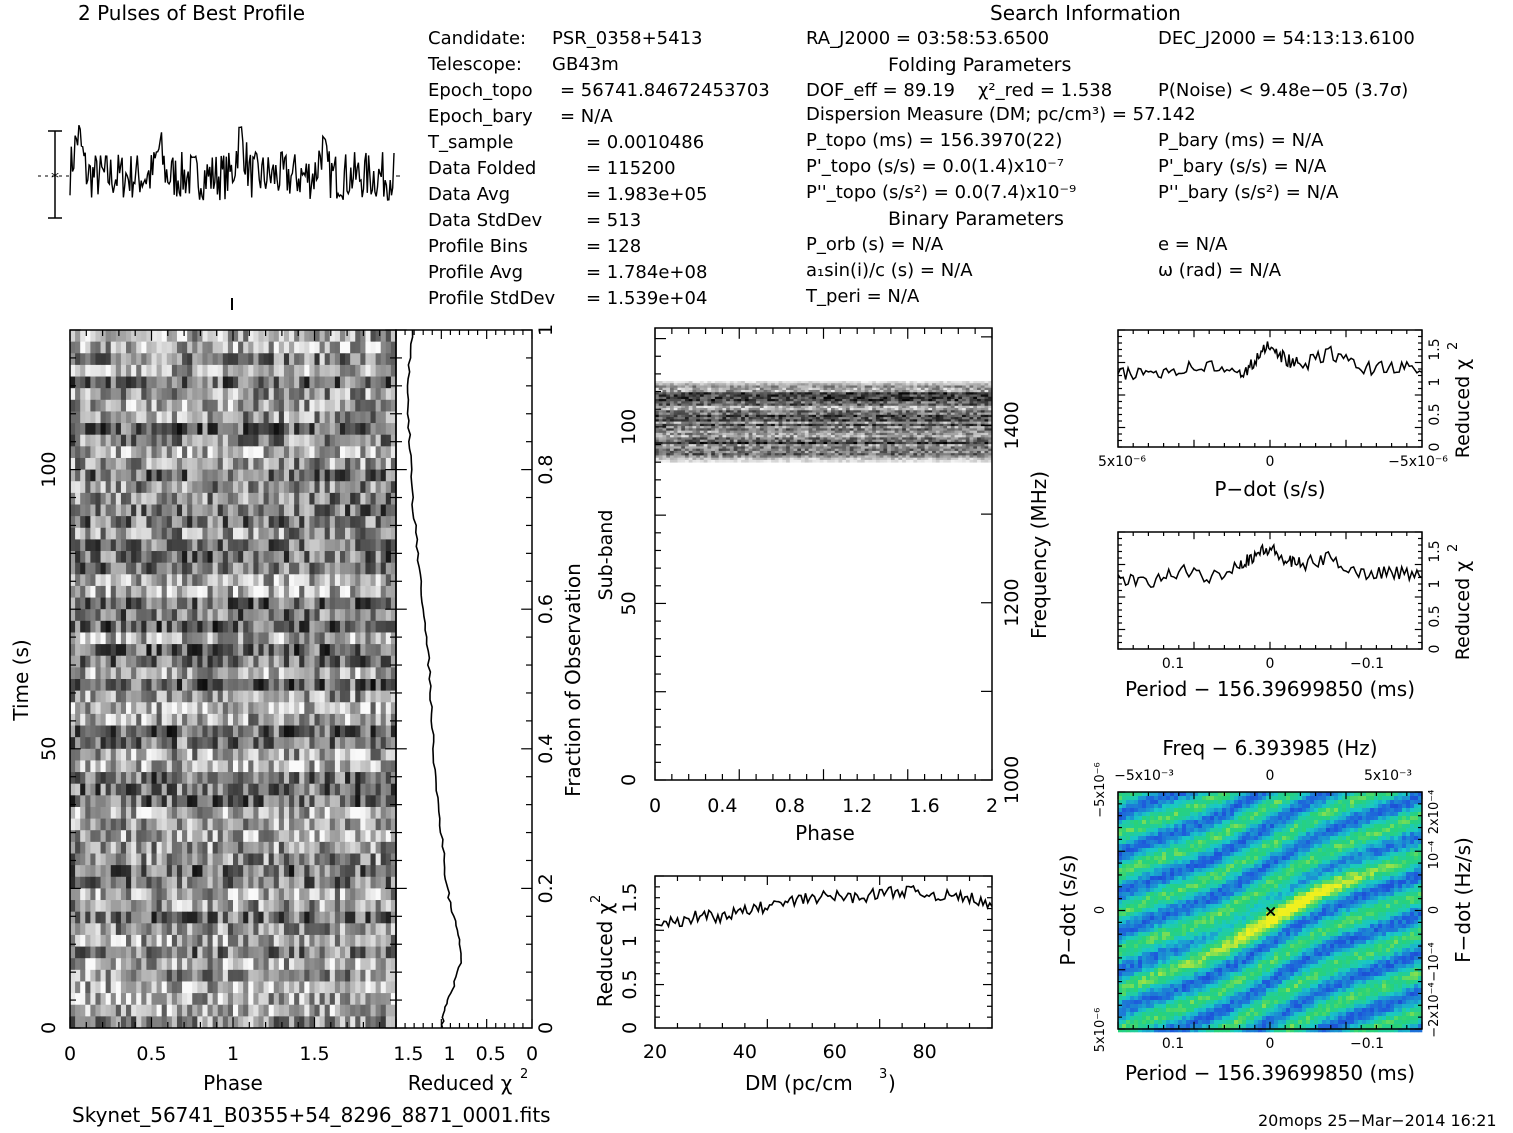 The width and height of the screenshot is (1513, 1133). Describe the element at coordinates (614, 220) in the screenshot. I see `info-value: = 513` at that location.